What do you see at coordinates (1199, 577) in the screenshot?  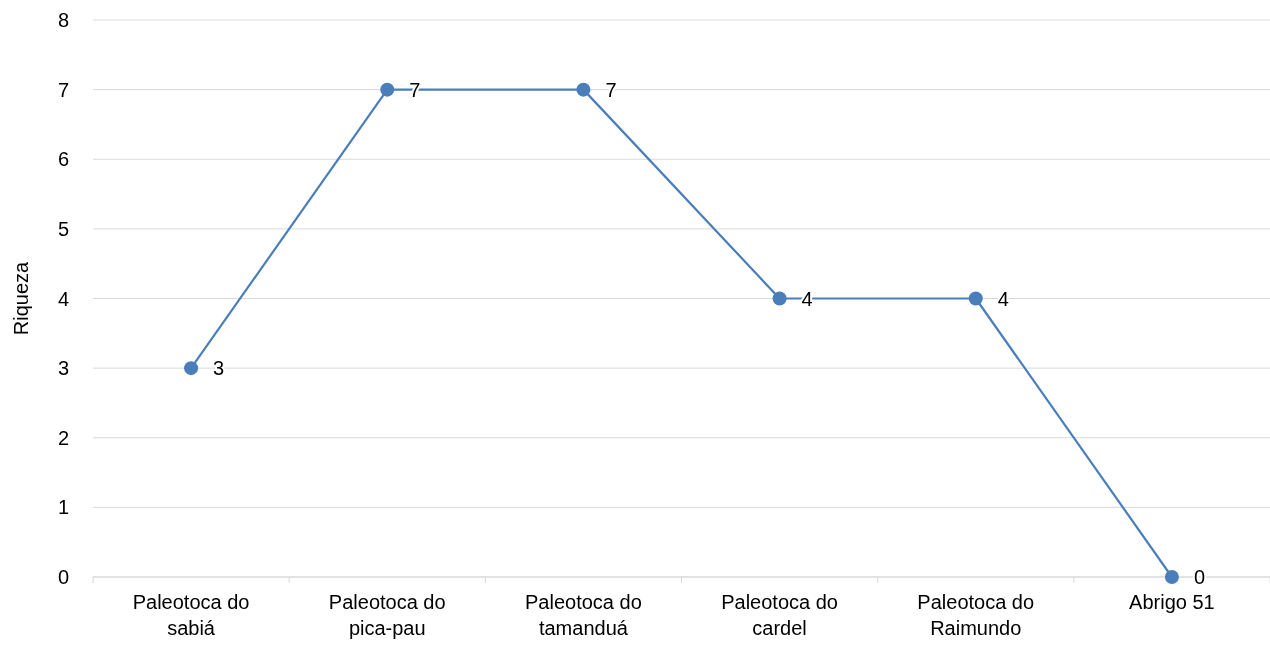 I see `data-label: 0` at bounding box center [1199, 577].